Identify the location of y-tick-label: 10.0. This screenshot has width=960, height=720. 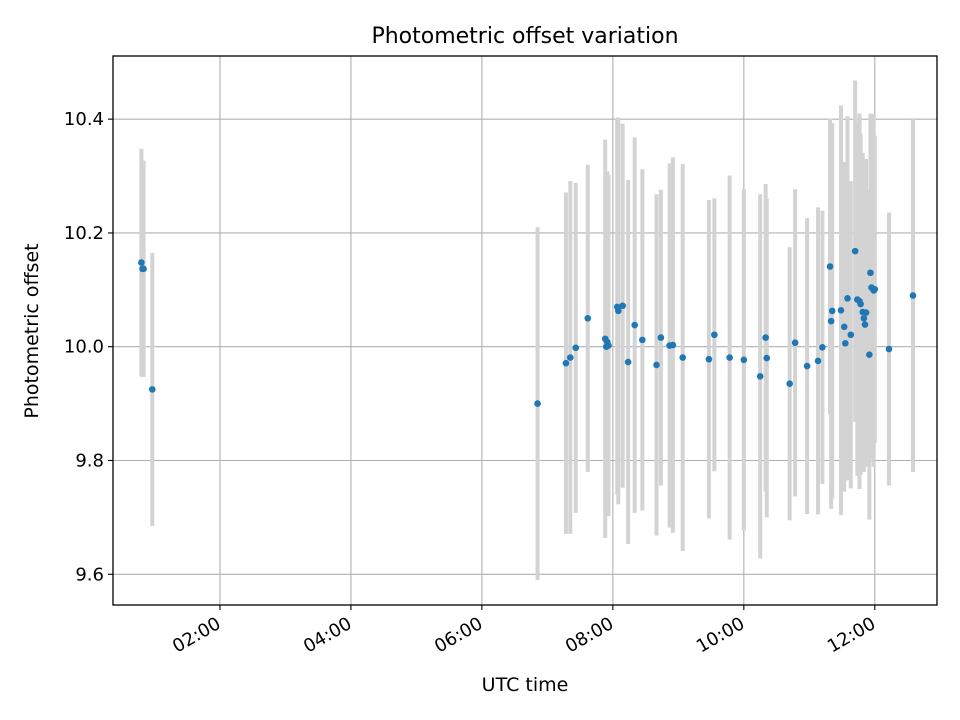
(84, 347).